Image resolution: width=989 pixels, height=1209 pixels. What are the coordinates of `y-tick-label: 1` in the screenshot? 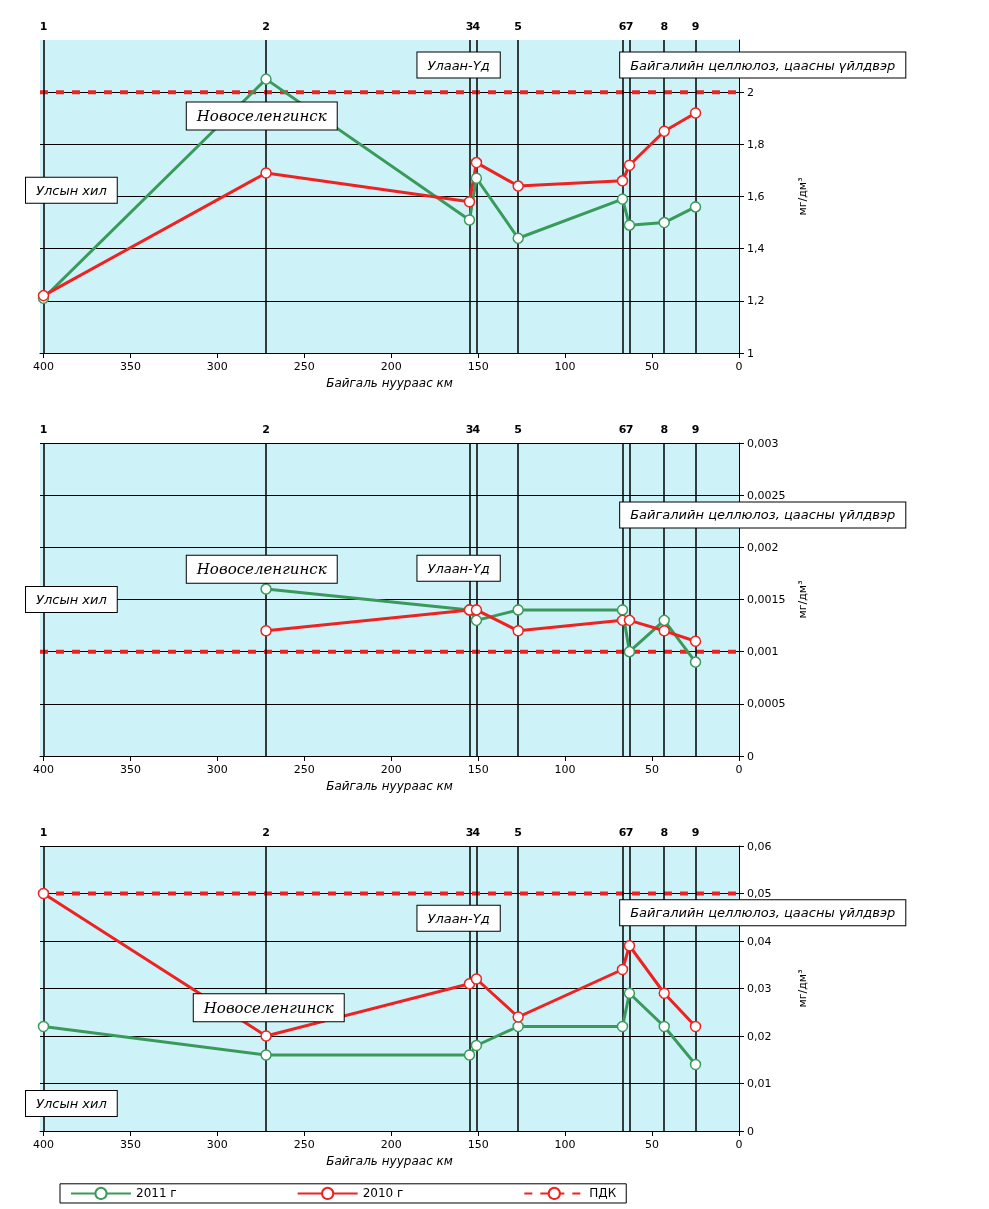 It's located at (750, 353).